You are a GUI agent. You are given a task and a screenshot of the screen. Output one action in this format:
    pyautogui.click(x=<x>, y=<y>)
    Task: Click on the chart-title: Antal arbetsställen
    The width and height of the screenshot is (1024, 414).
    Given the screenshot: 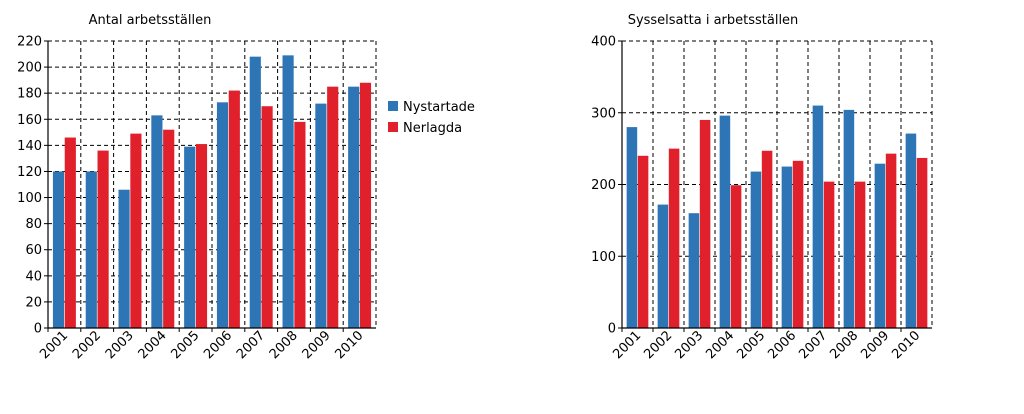 What is the action you would take?
    pyautogui.click(x=150, y=20)
    